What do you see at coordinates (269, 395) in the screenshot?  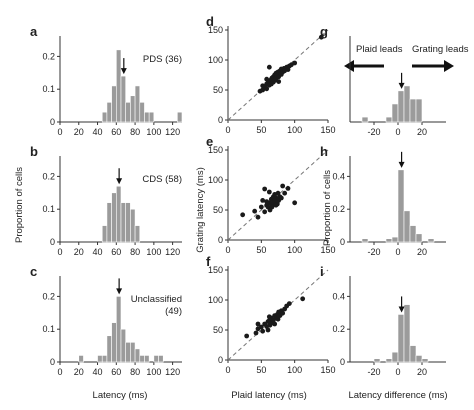 I see `mid-xlabel: Plaid latency (ms)` at bounding box center [269, 395].